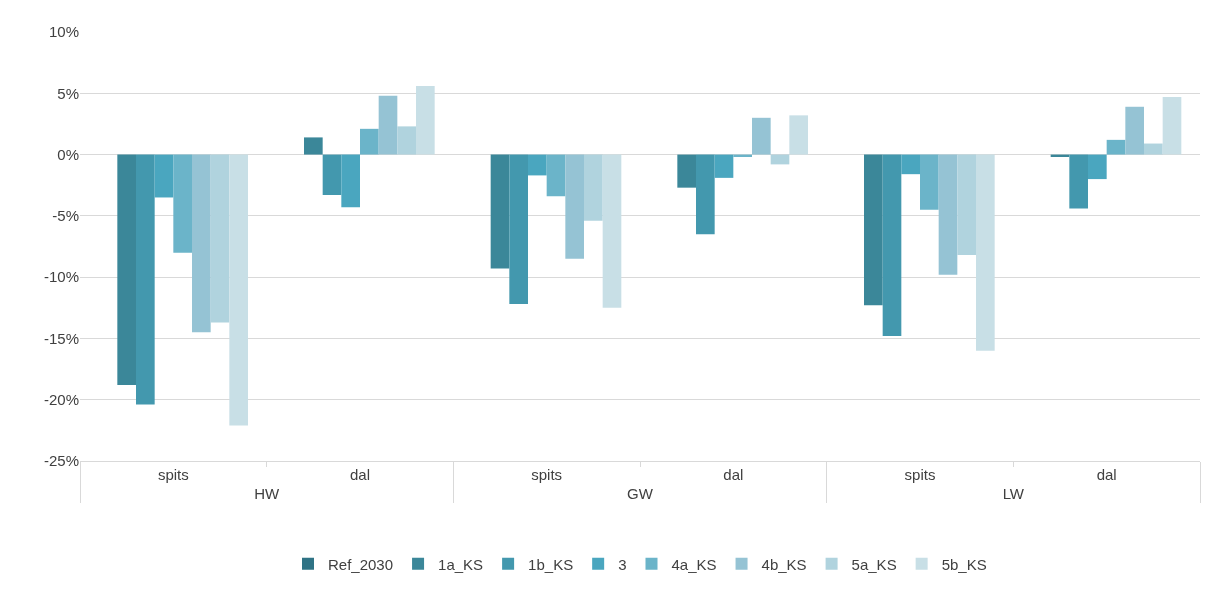  I want to click on y-tick-label: -10%, so click(61, 277).